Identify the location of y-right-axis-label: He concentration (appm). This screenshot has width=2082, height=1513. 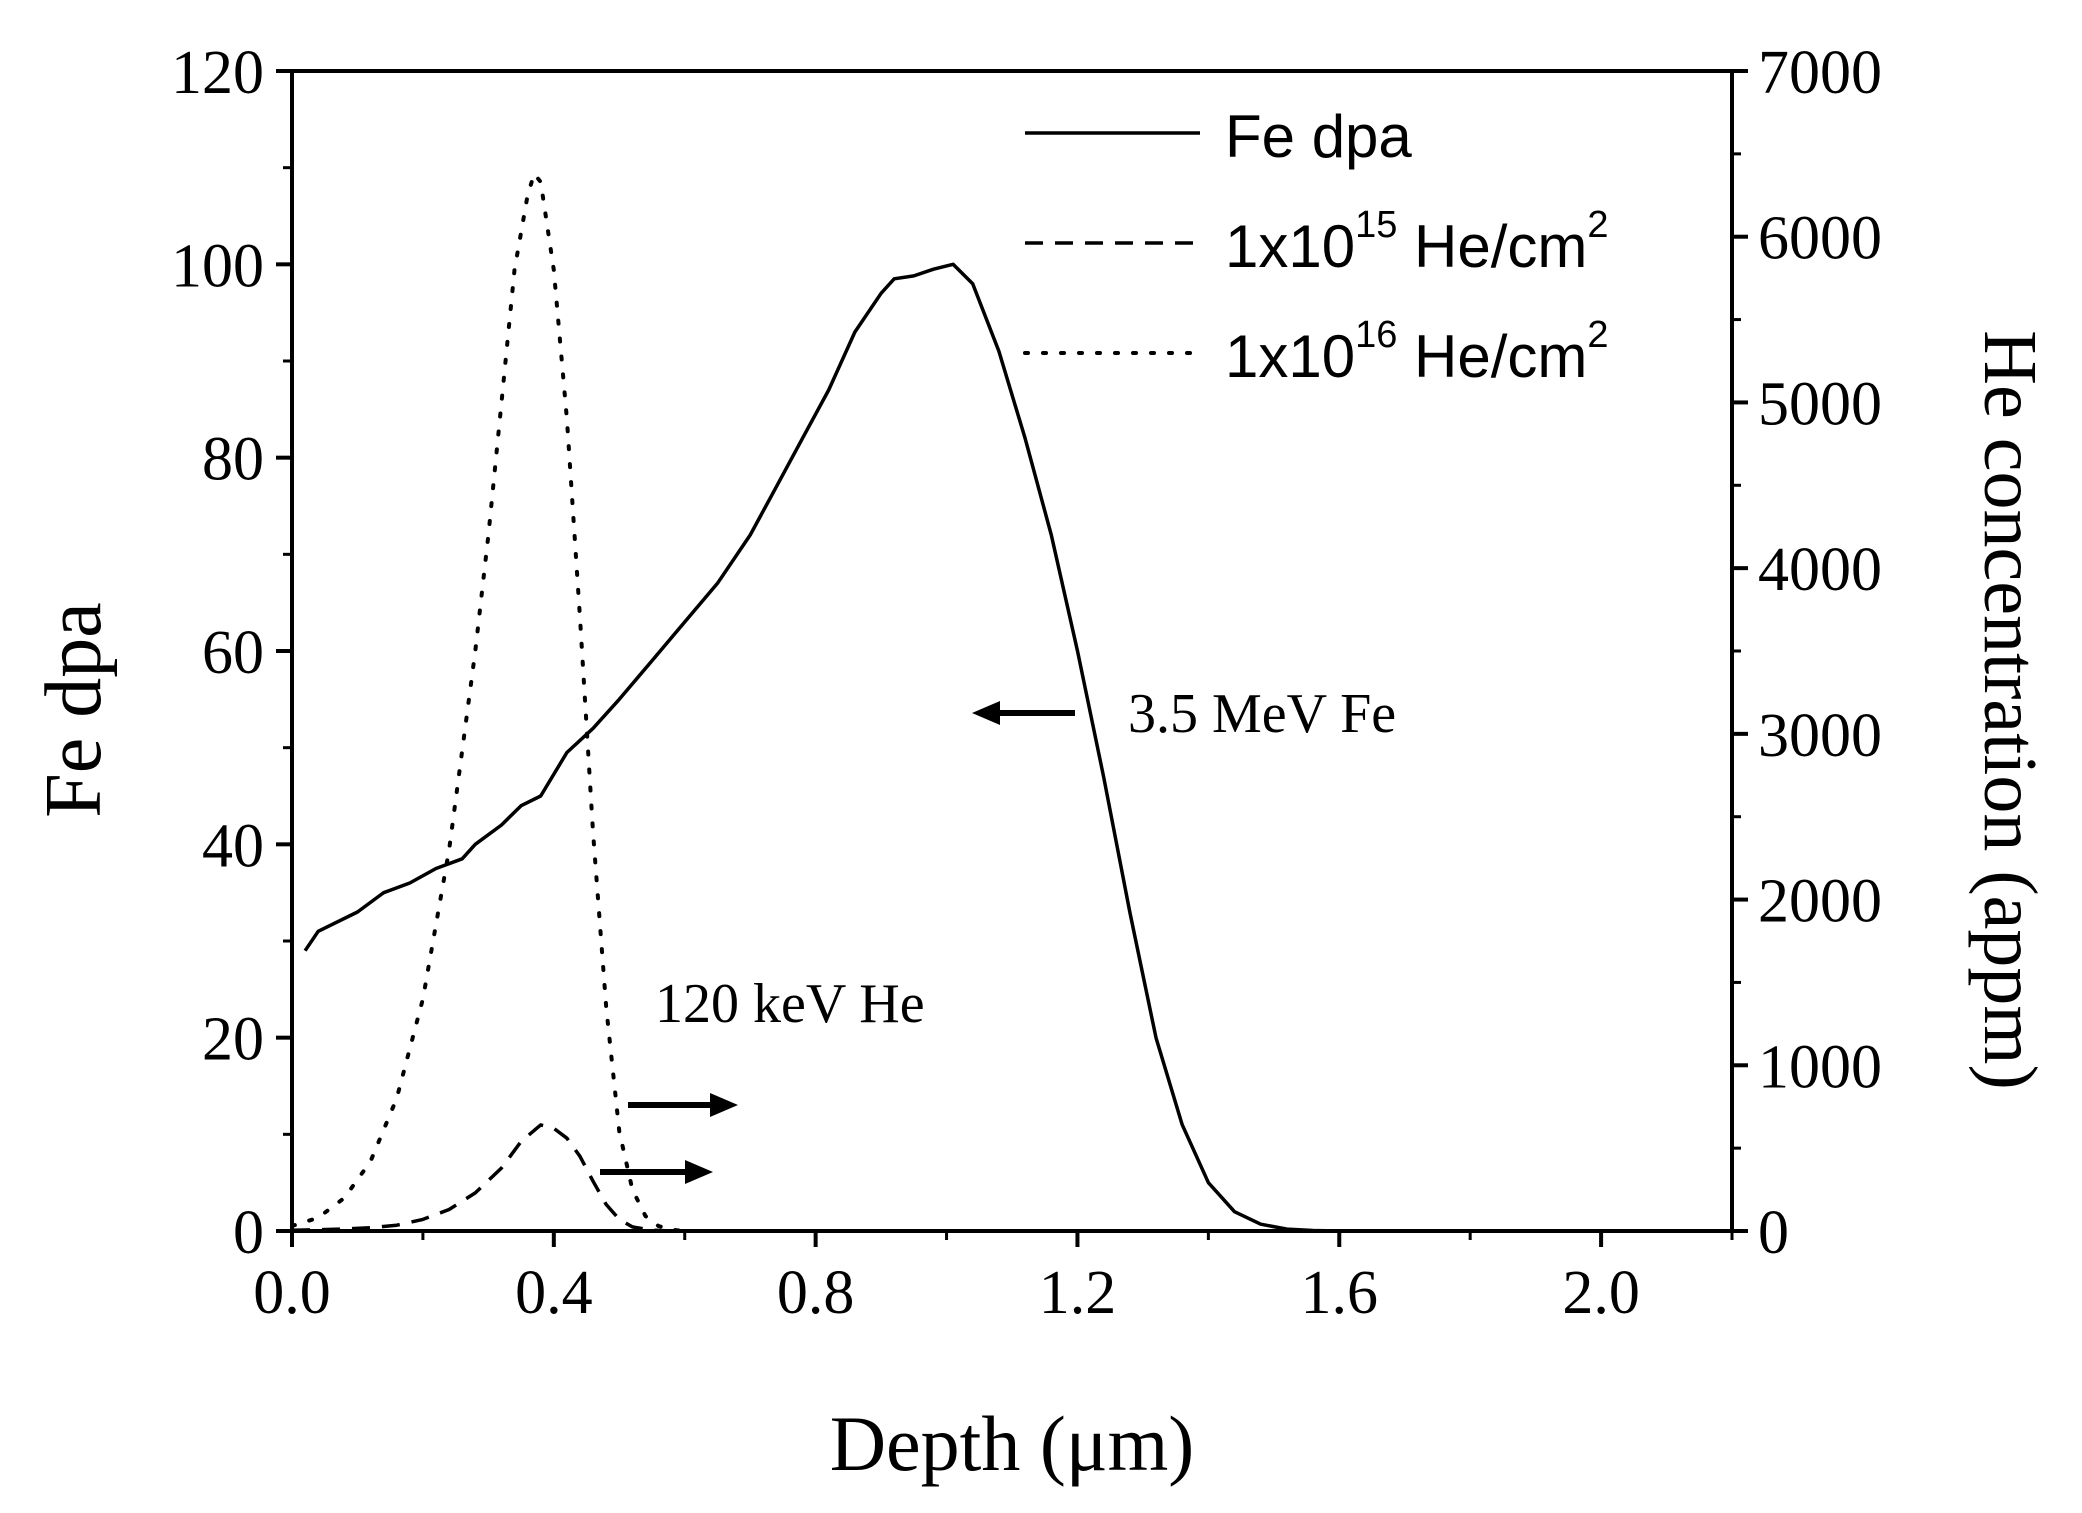
(2010, 710).